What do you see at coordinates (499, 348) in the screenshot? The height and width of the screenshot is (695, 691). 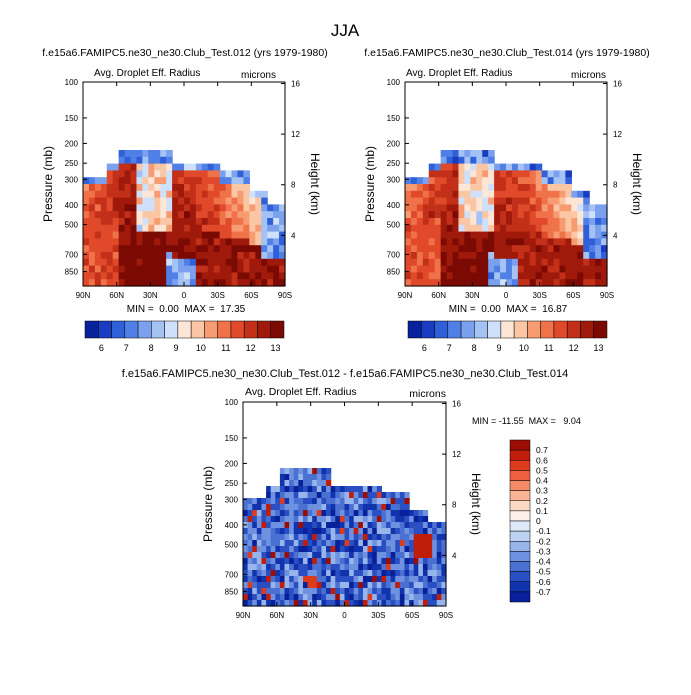 I see `colorbar-label: 9` at bounding box center [499, 348].